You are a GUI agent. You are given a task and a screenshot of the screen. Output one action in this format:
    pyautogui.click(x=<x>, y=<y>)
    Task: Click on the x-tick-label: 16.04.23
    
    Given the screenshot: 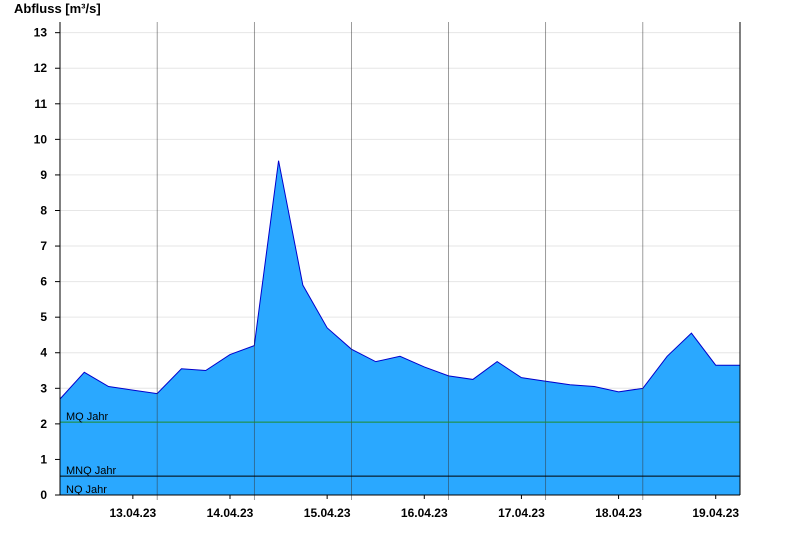 What is the action you would take?
    pyautogui.click(x=424, y=513)
    